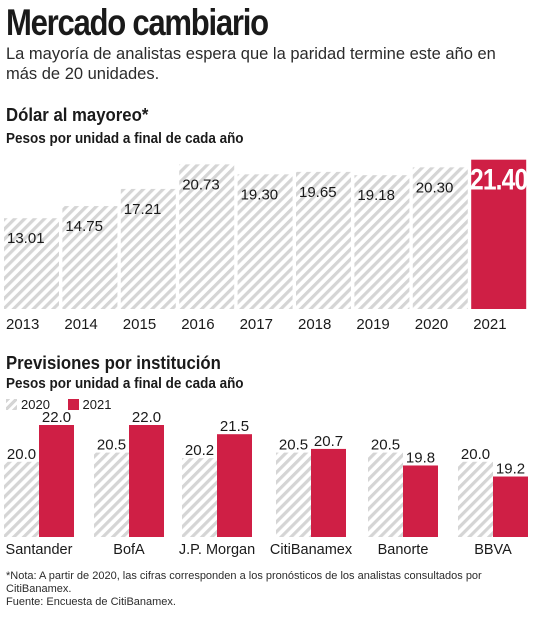 Image resolution: width=541 pixels, height=620 pixels. I want to click on value-label-2020: 20.30, so click(435, 187).